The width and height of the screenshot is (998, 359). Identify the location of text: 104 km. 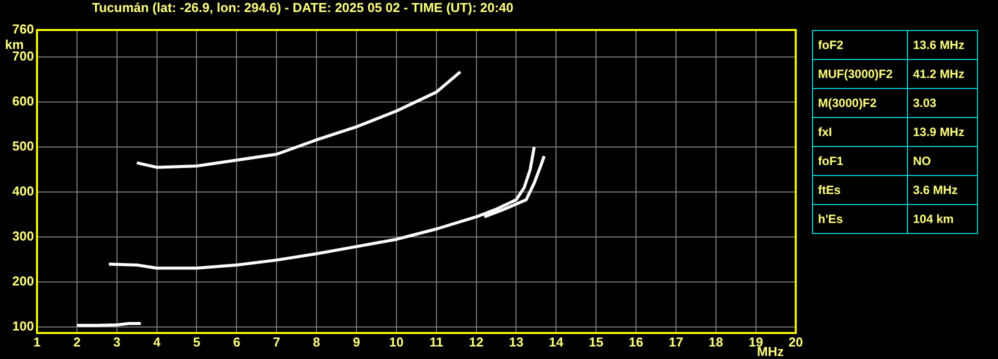
(943, 219).